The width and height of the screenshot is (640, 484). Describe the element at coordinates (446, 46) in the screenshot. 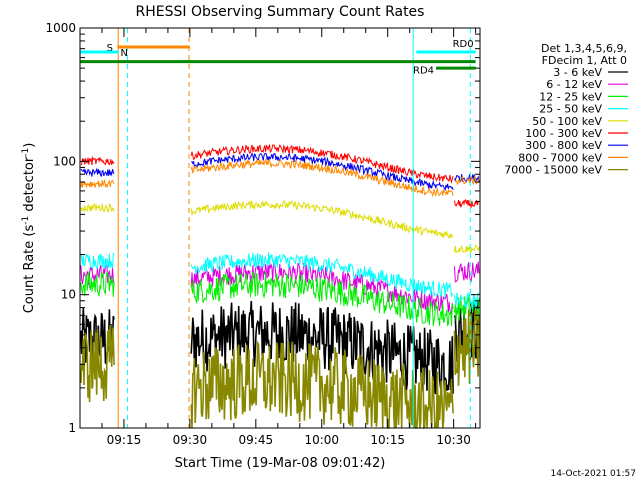

I see `flag-segment-2: RD0` at that location.